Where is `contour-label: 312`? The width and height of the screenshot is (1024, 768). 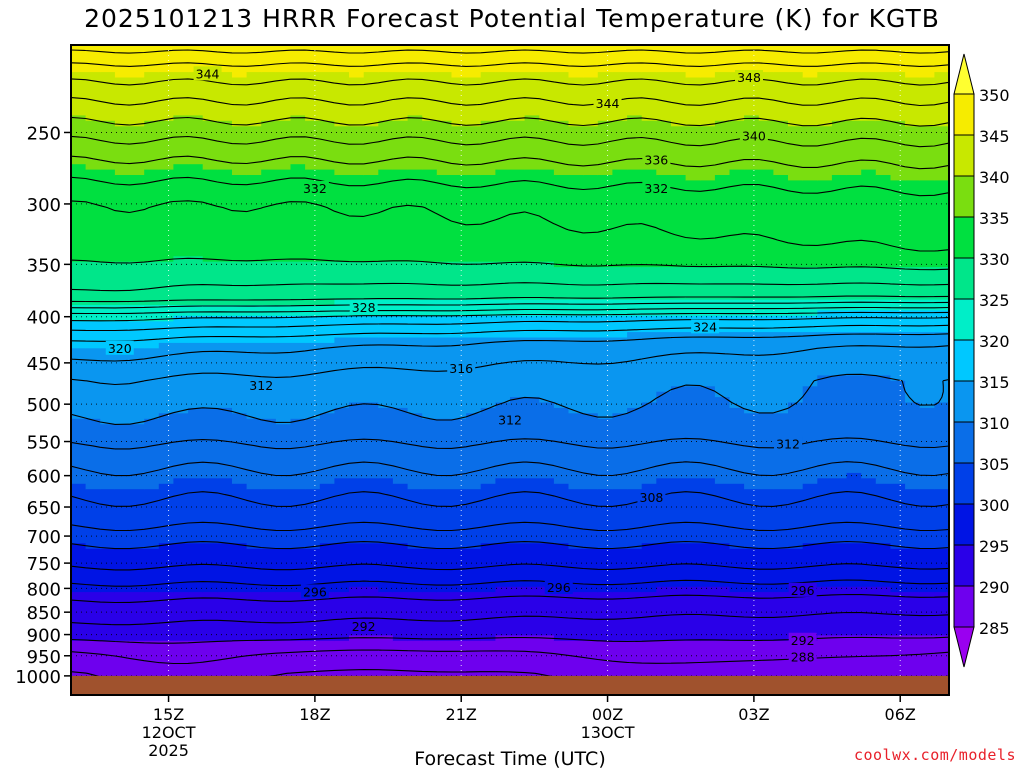 contour-label: 312 is located at coordinates (788, 444).